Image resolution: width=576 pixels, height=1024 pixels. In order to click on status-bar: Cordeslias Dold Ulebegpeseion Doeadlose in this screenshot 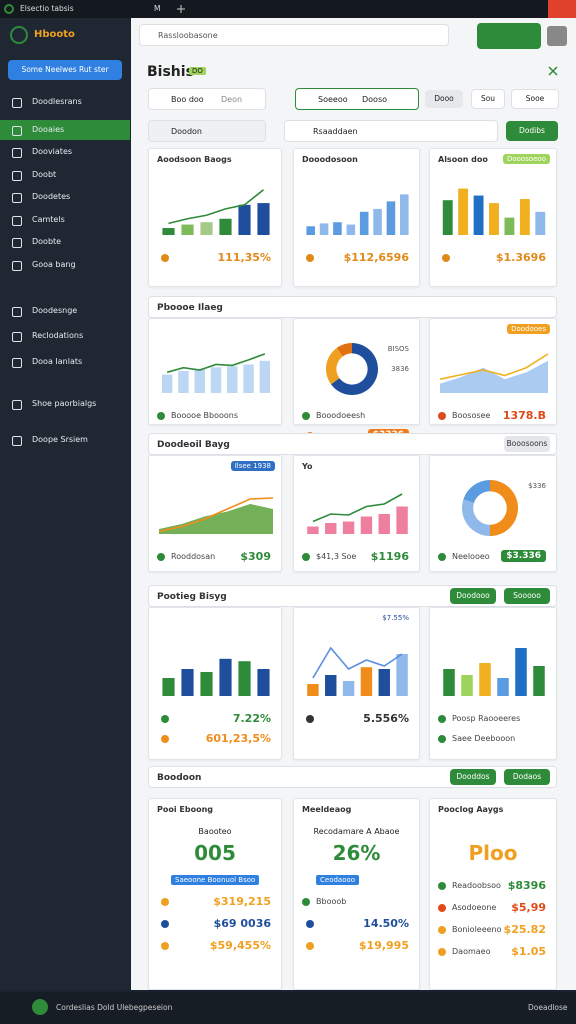, I will do `click(288, 1008)`.